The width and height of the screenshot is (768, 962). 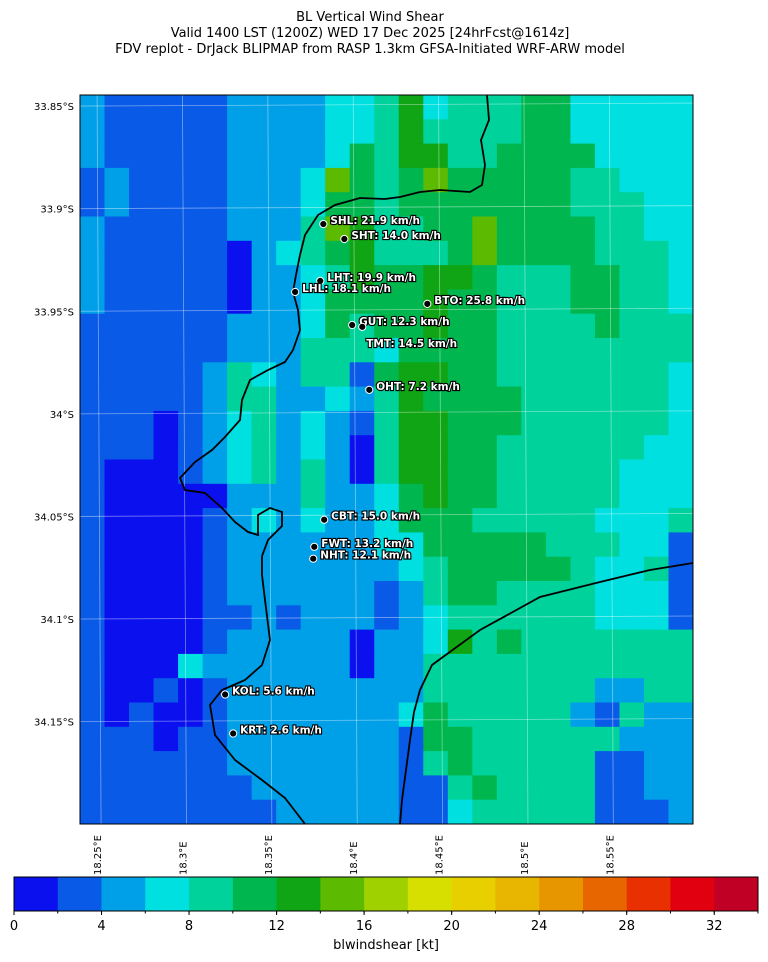 I want to click on grid-line, so click(x=386, y=617).